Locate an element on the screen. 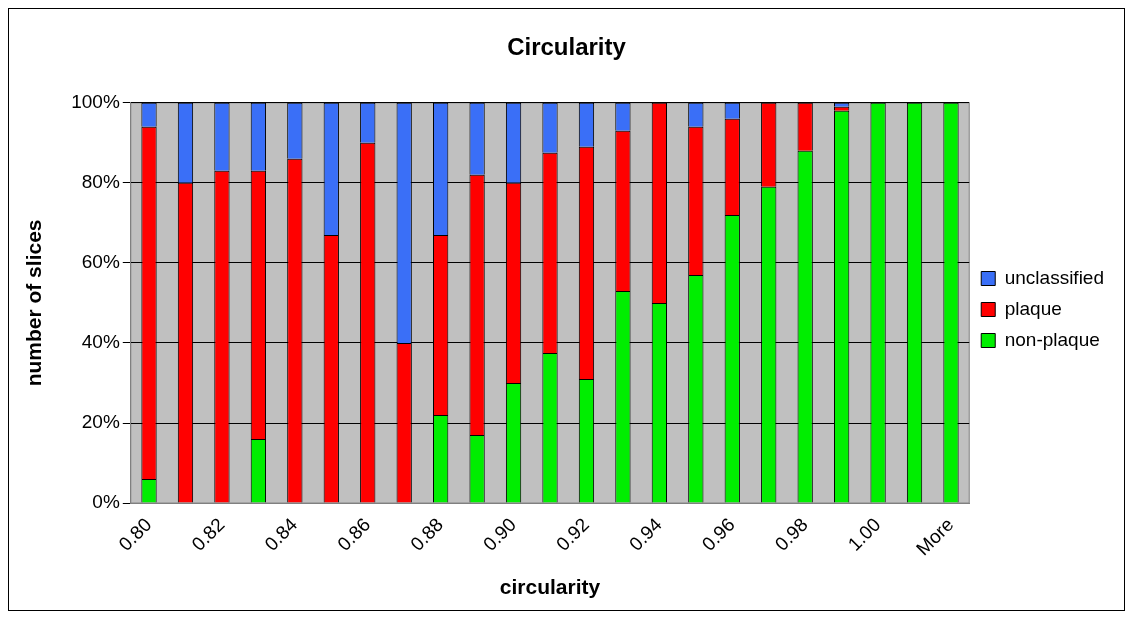 This screenshot has height=619, width=1133. legend-label: plaque is located at coordinates (1033, 308).